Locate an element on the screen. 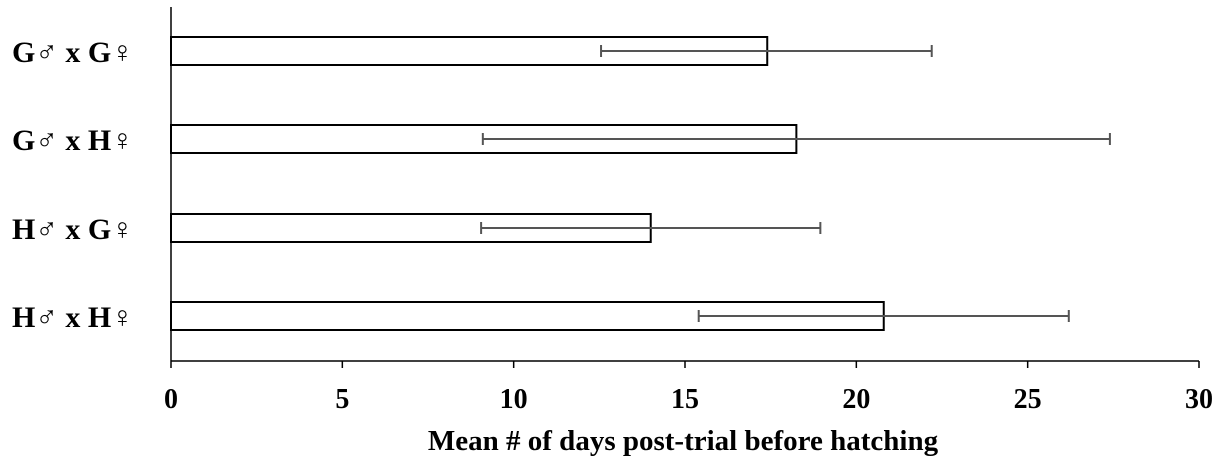 This screenshot has width=1225, height=465. category-labels: G♂ x G♀ G♂ x H♀ H♂ x G♀ H♂ x H♀ is located at coordinates (73, 185).